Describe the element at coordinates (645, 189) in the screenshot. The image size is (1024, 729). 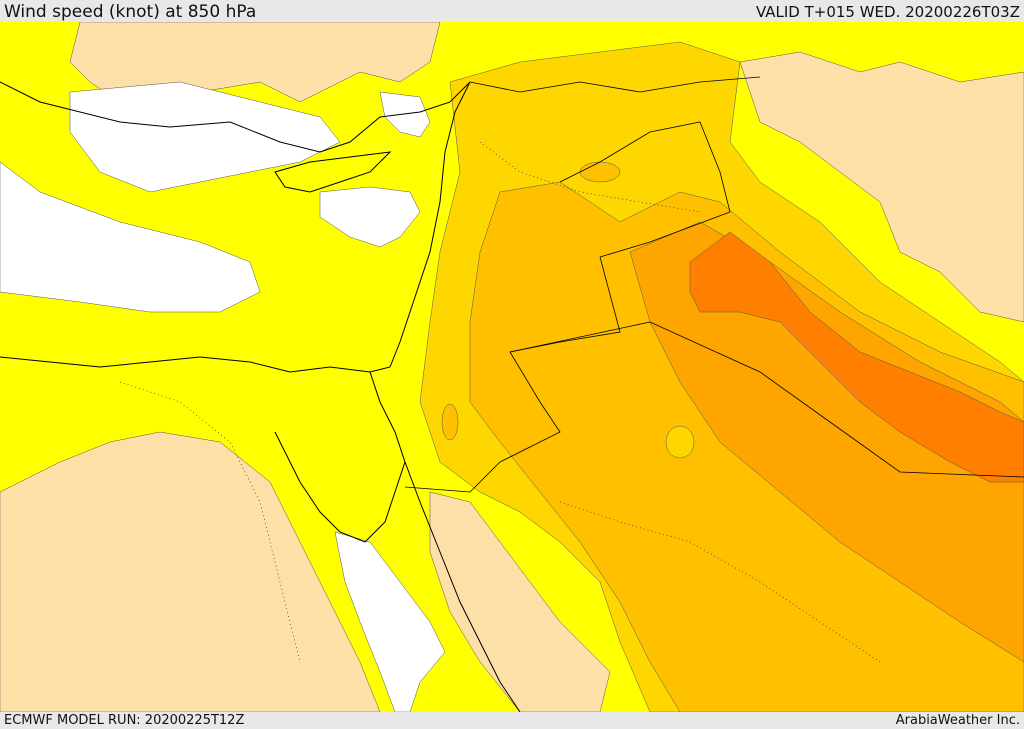
I see `border-iraq-iran` at that location.